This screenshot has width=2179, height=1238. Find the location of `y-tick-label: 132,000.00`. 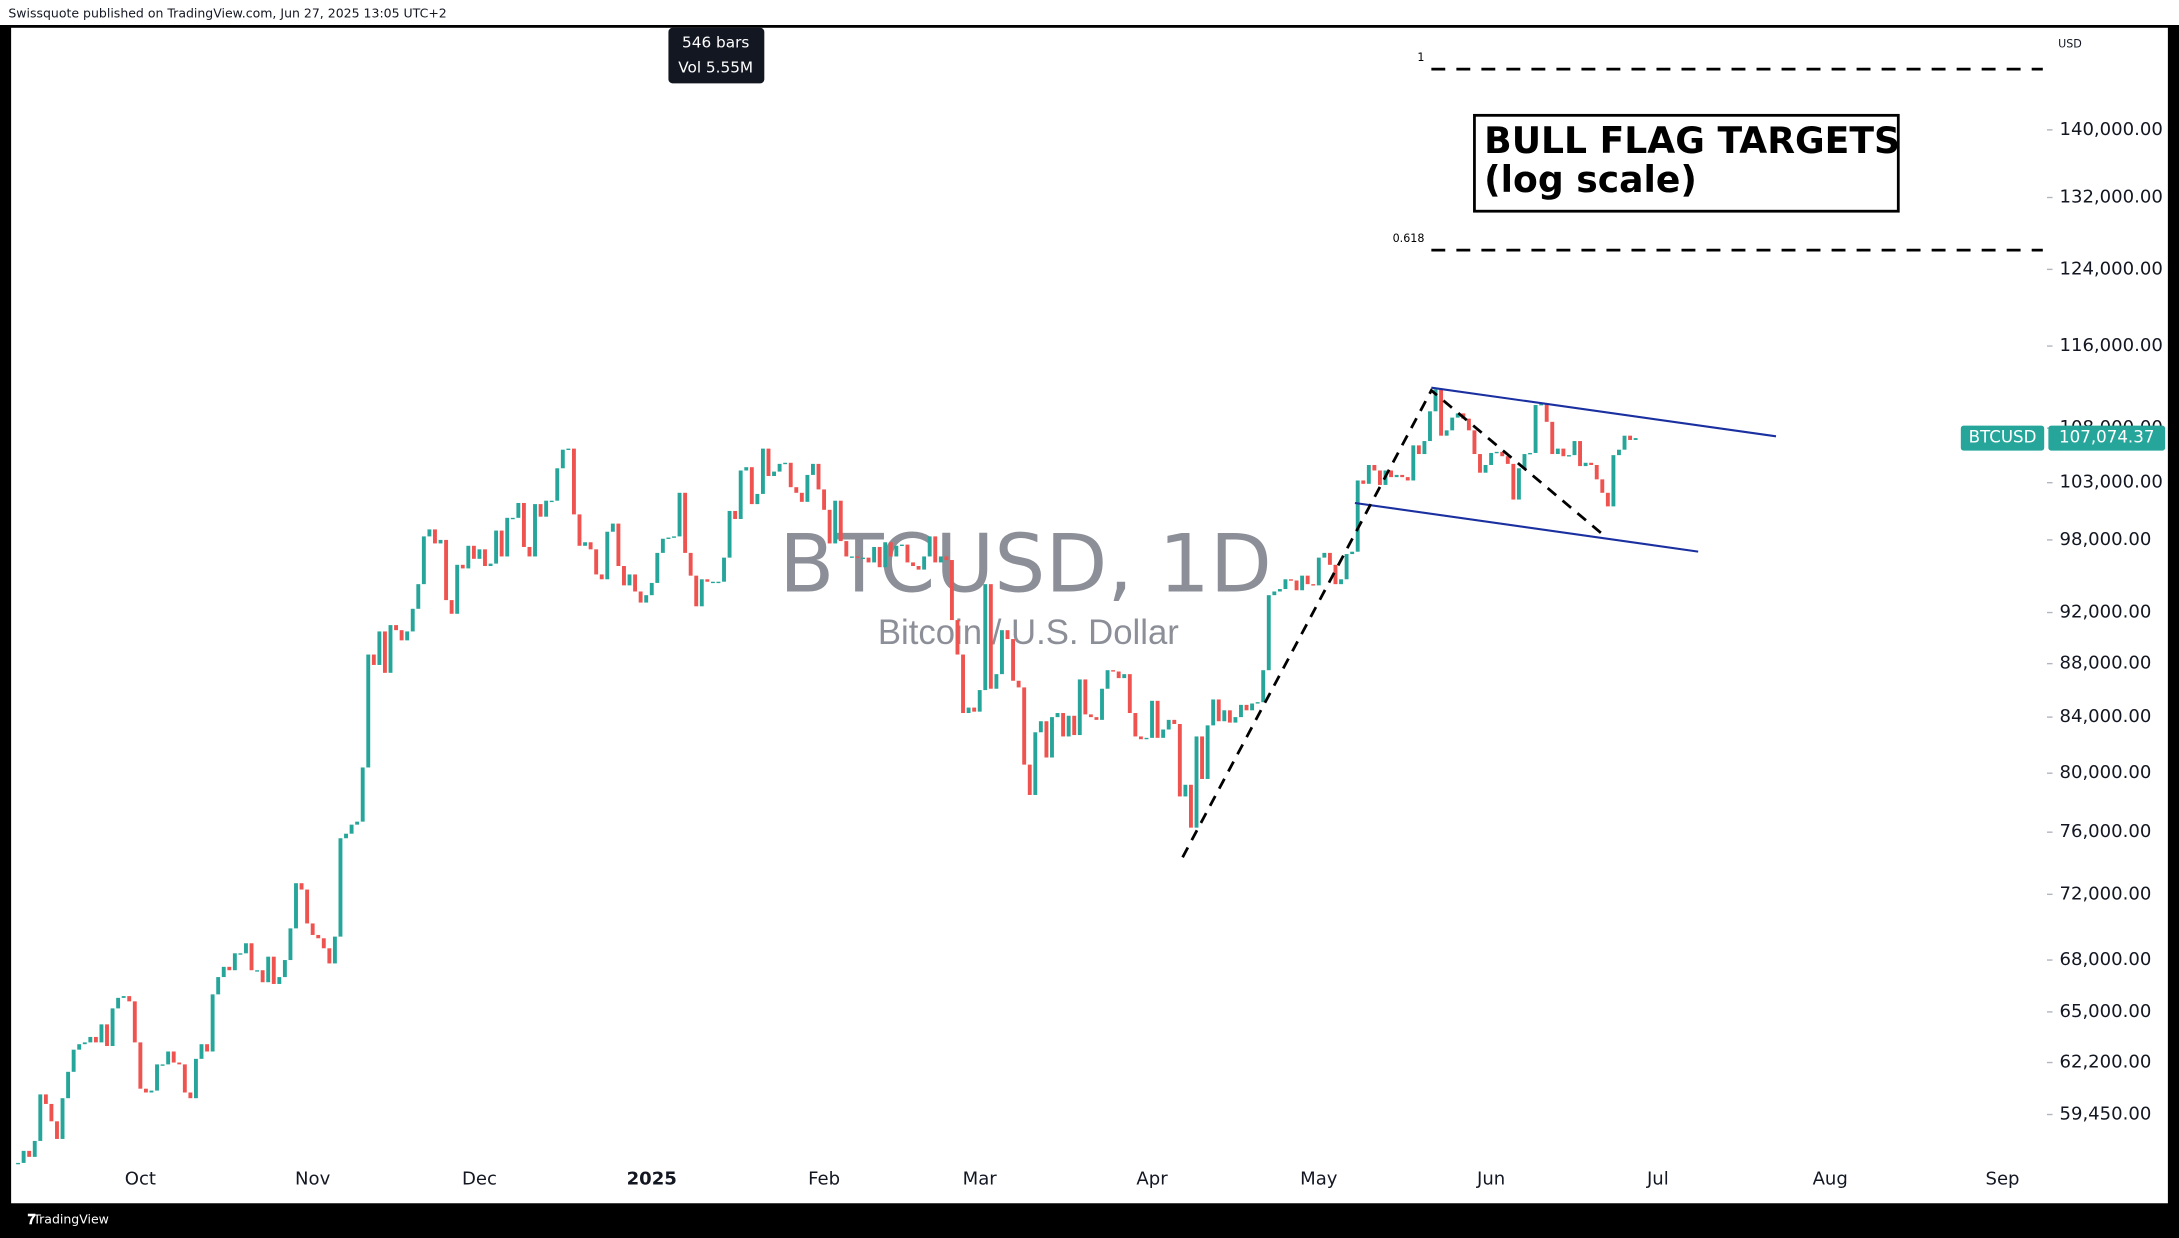

y-tick-label: 132,000.00 is located at coordinates (2110, 197).